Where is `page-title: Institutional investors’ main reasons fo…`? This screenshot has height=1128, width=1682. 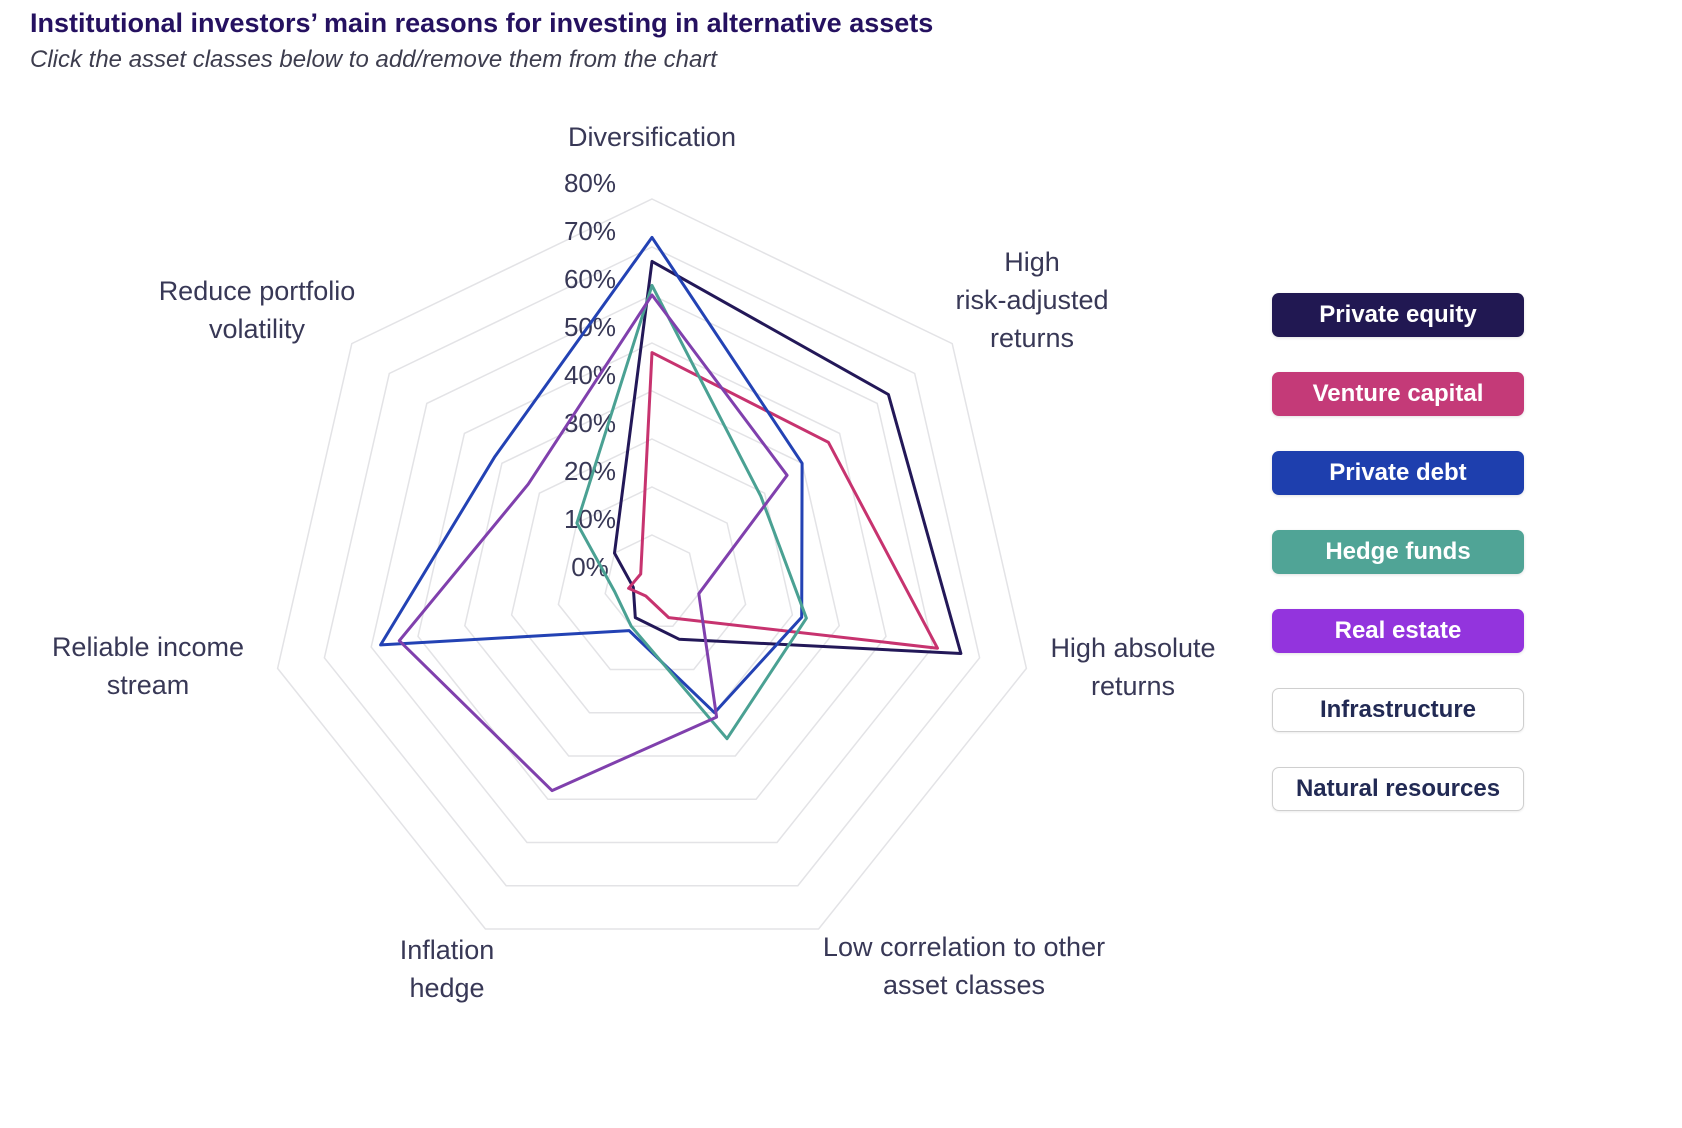 page-title: Institutional investors’ main reasons fo… is located at coordinates (482, 23).